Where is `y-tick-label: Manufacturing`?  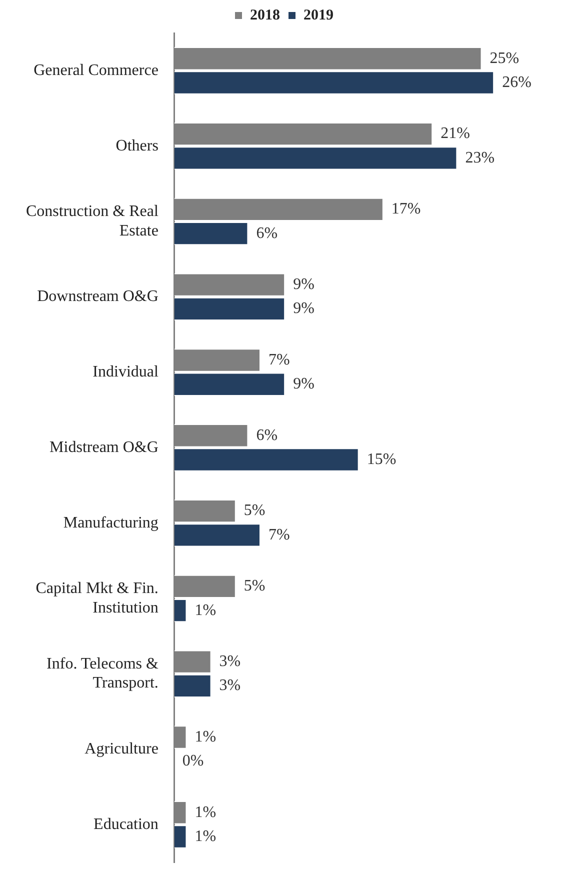
y-tick-label: Manufacturing is located at coordinates (110, 523).